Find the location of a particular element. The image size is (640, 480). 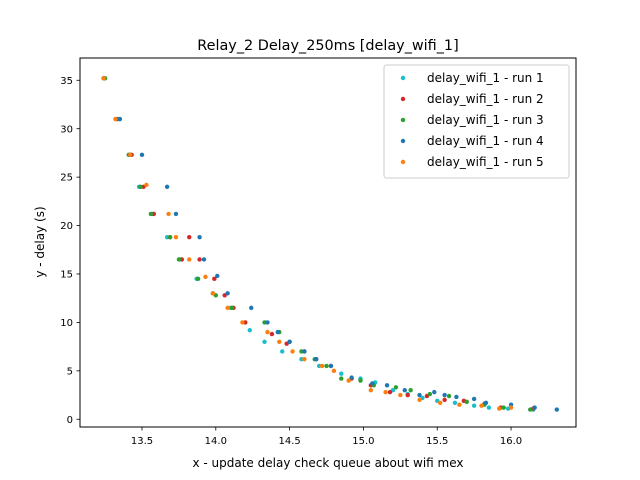

legend-box is located at coordinates (476, 121).